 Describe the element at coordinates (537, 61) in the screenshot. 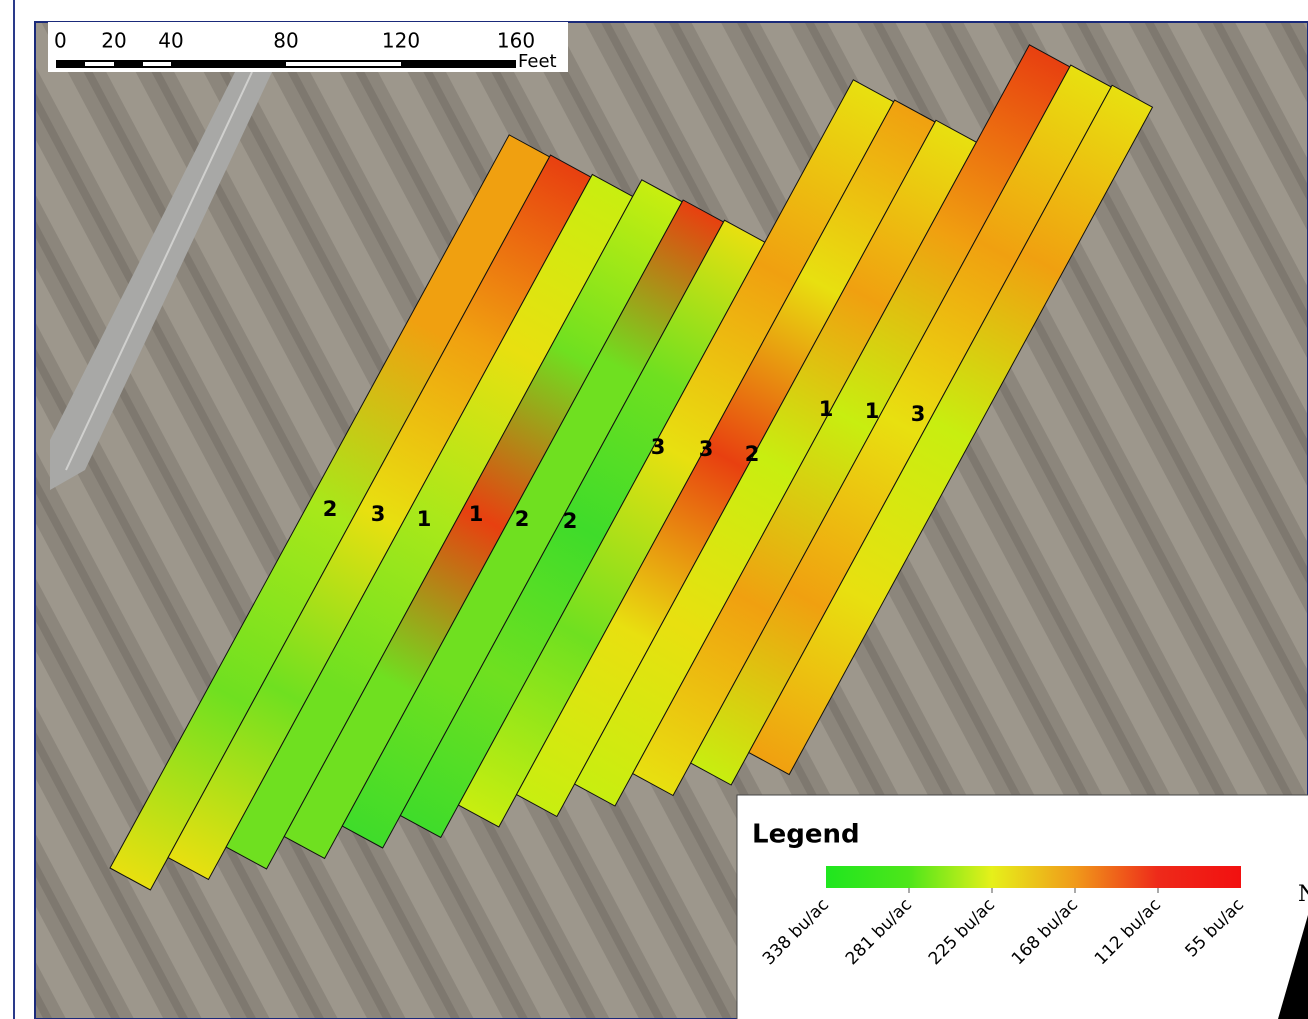

I see `scale-unit: Feet` at that location.